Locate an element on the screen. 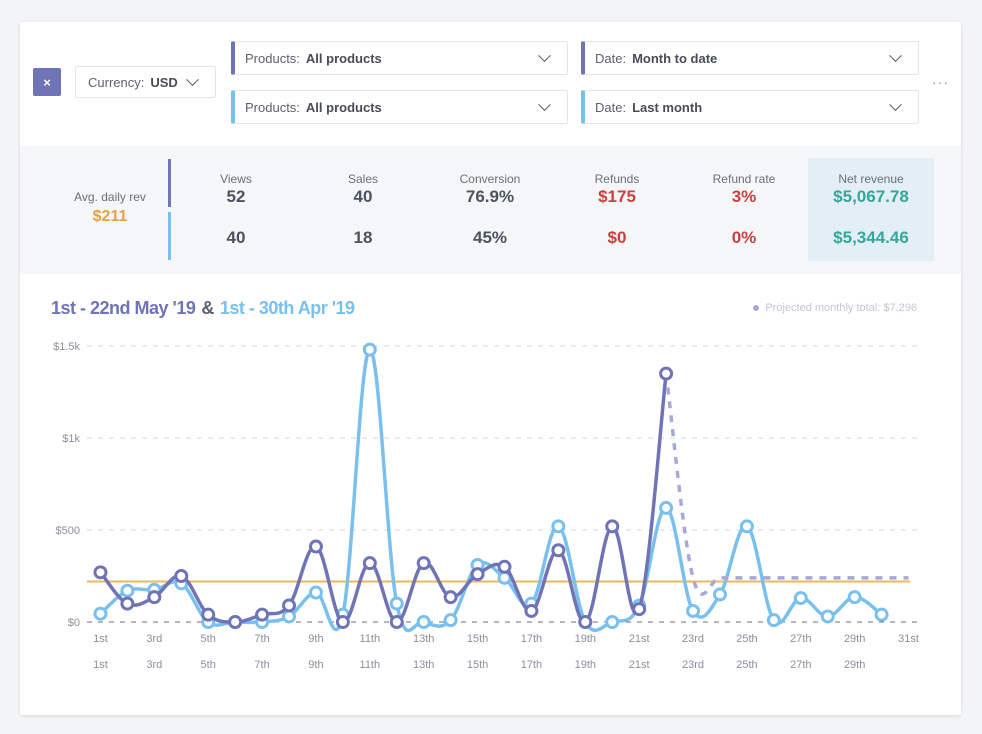 The image size is (982, 734). projected-total: Projected monthly total: $7,296 is located at coordinates (835, 308).